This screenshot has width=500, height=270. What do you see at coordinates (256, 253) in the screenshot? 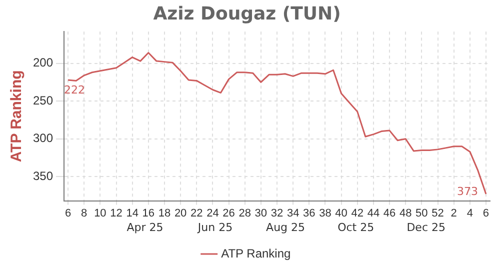
I see `legend-label: ATP Ranking` at bounding box center [256, 253].